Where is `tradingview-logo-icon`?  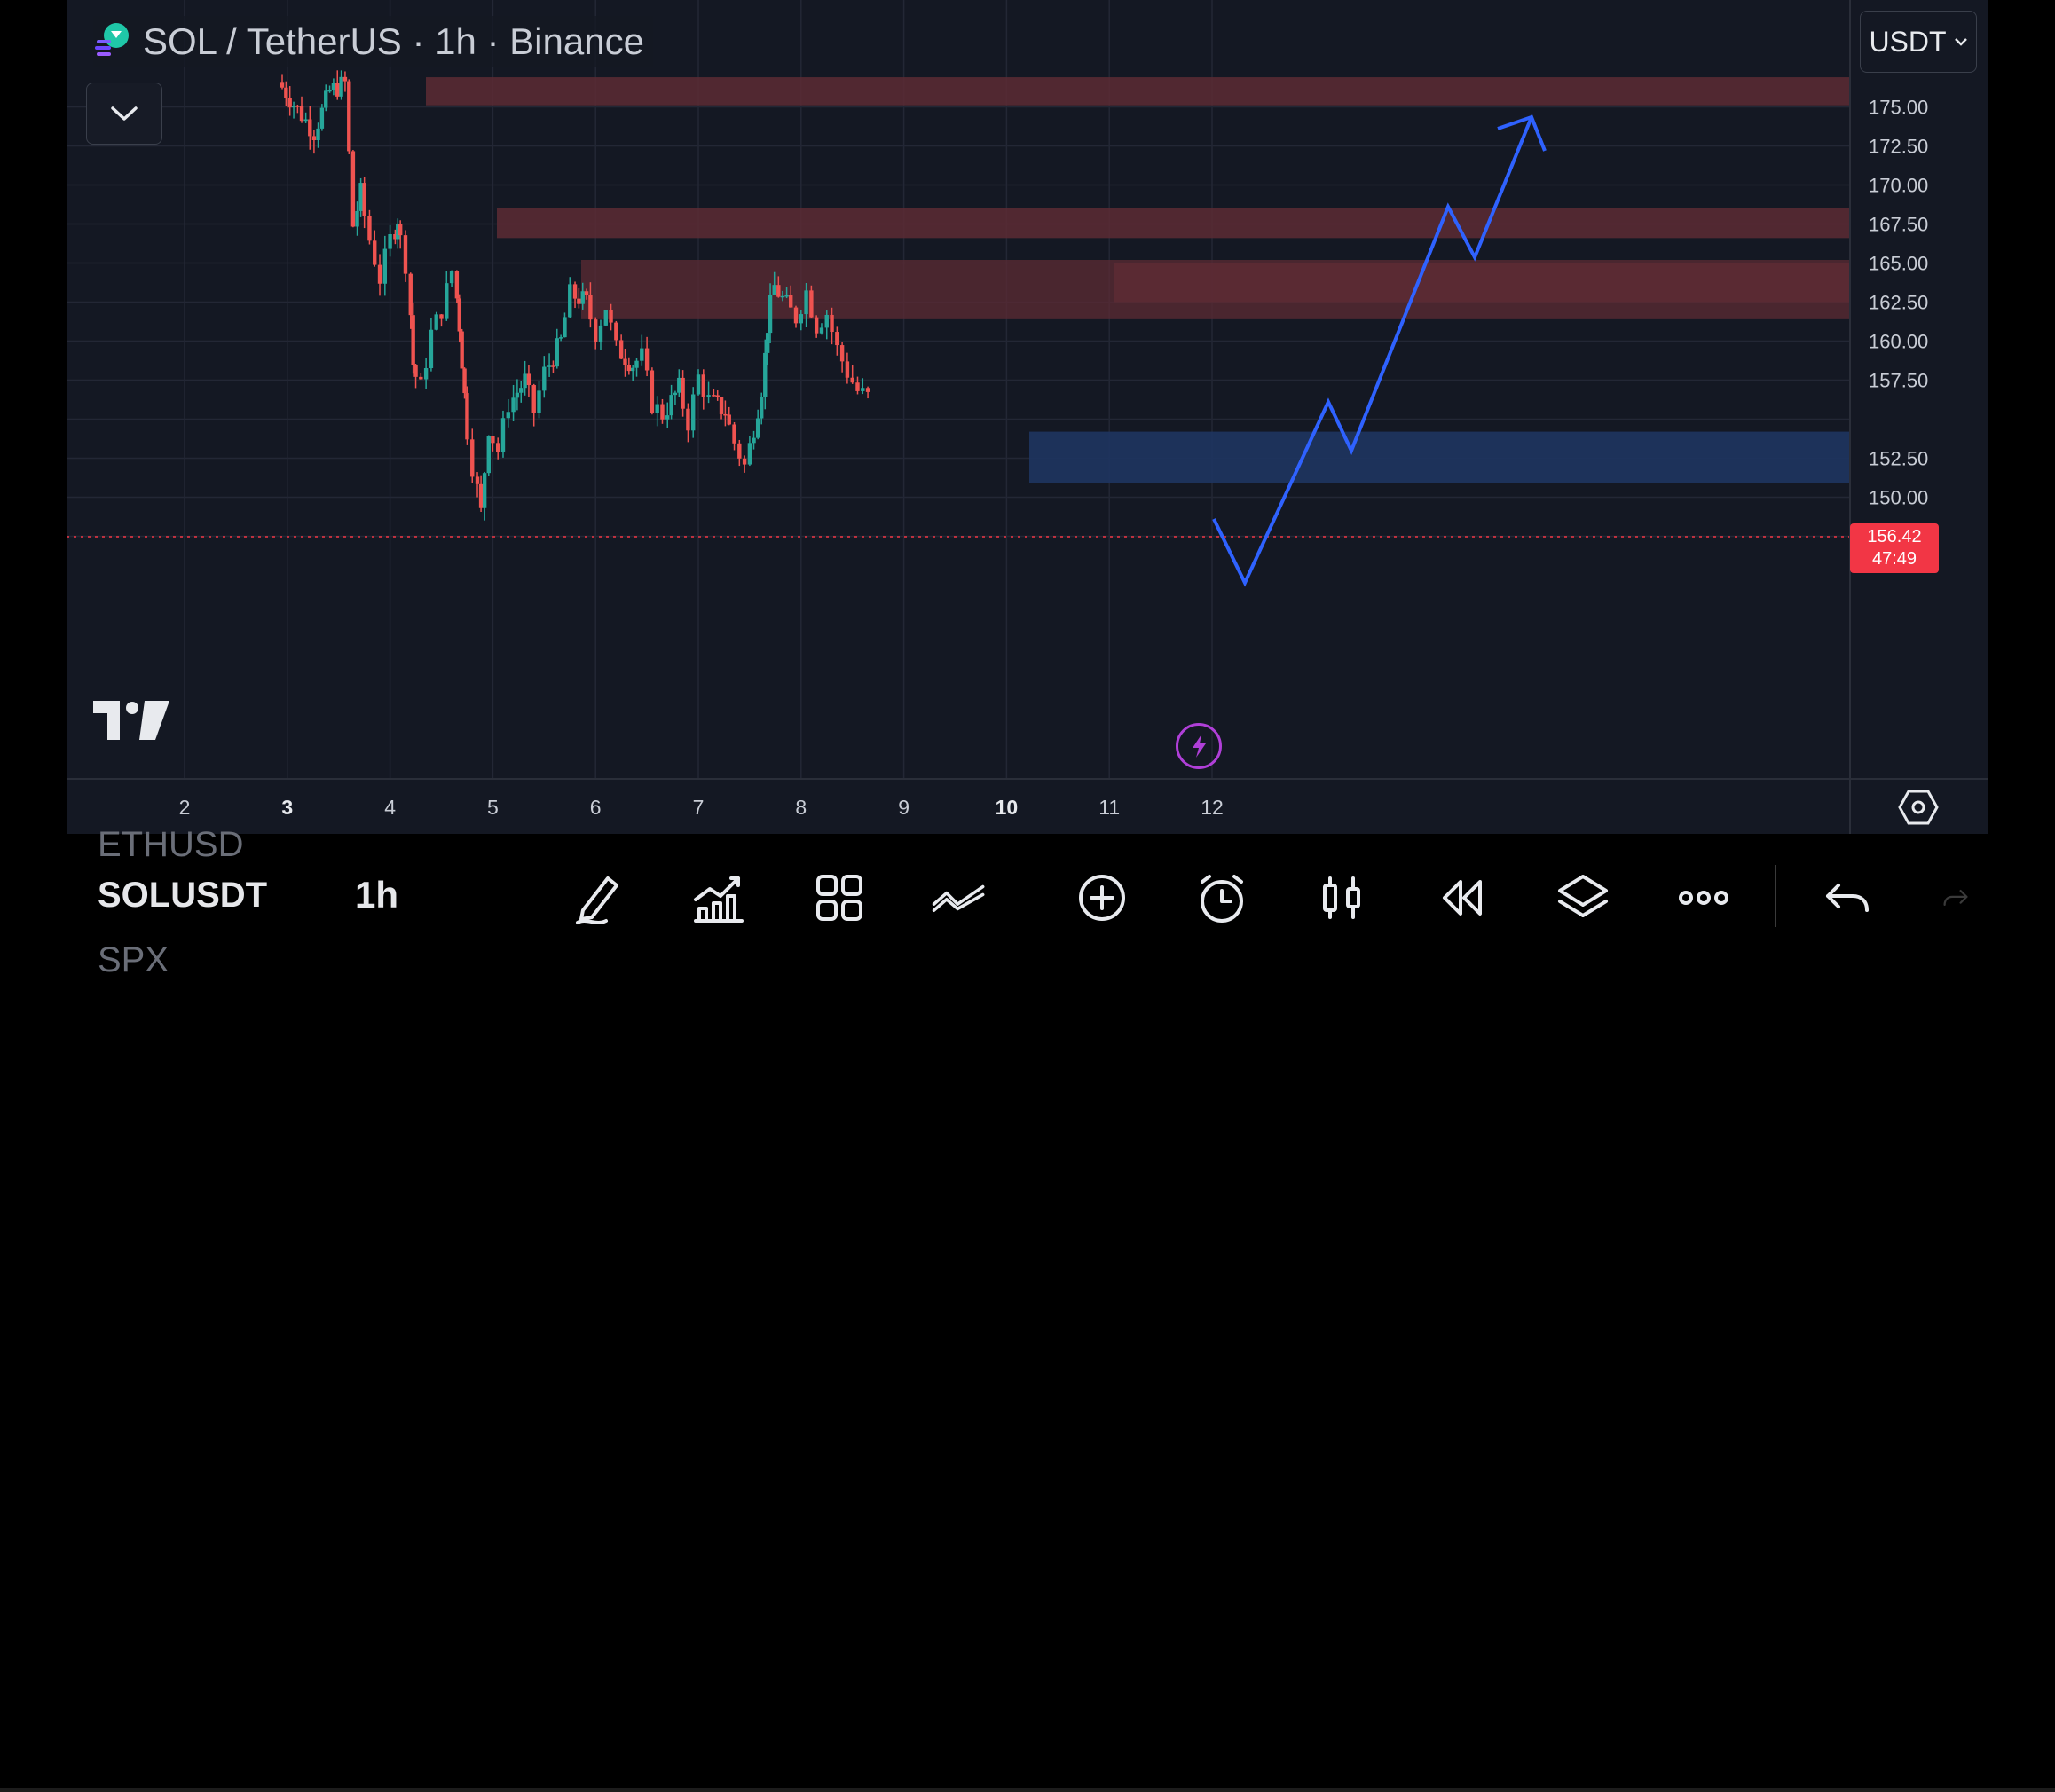 tradingview-logo-icon is located at coordinates (131, 722).